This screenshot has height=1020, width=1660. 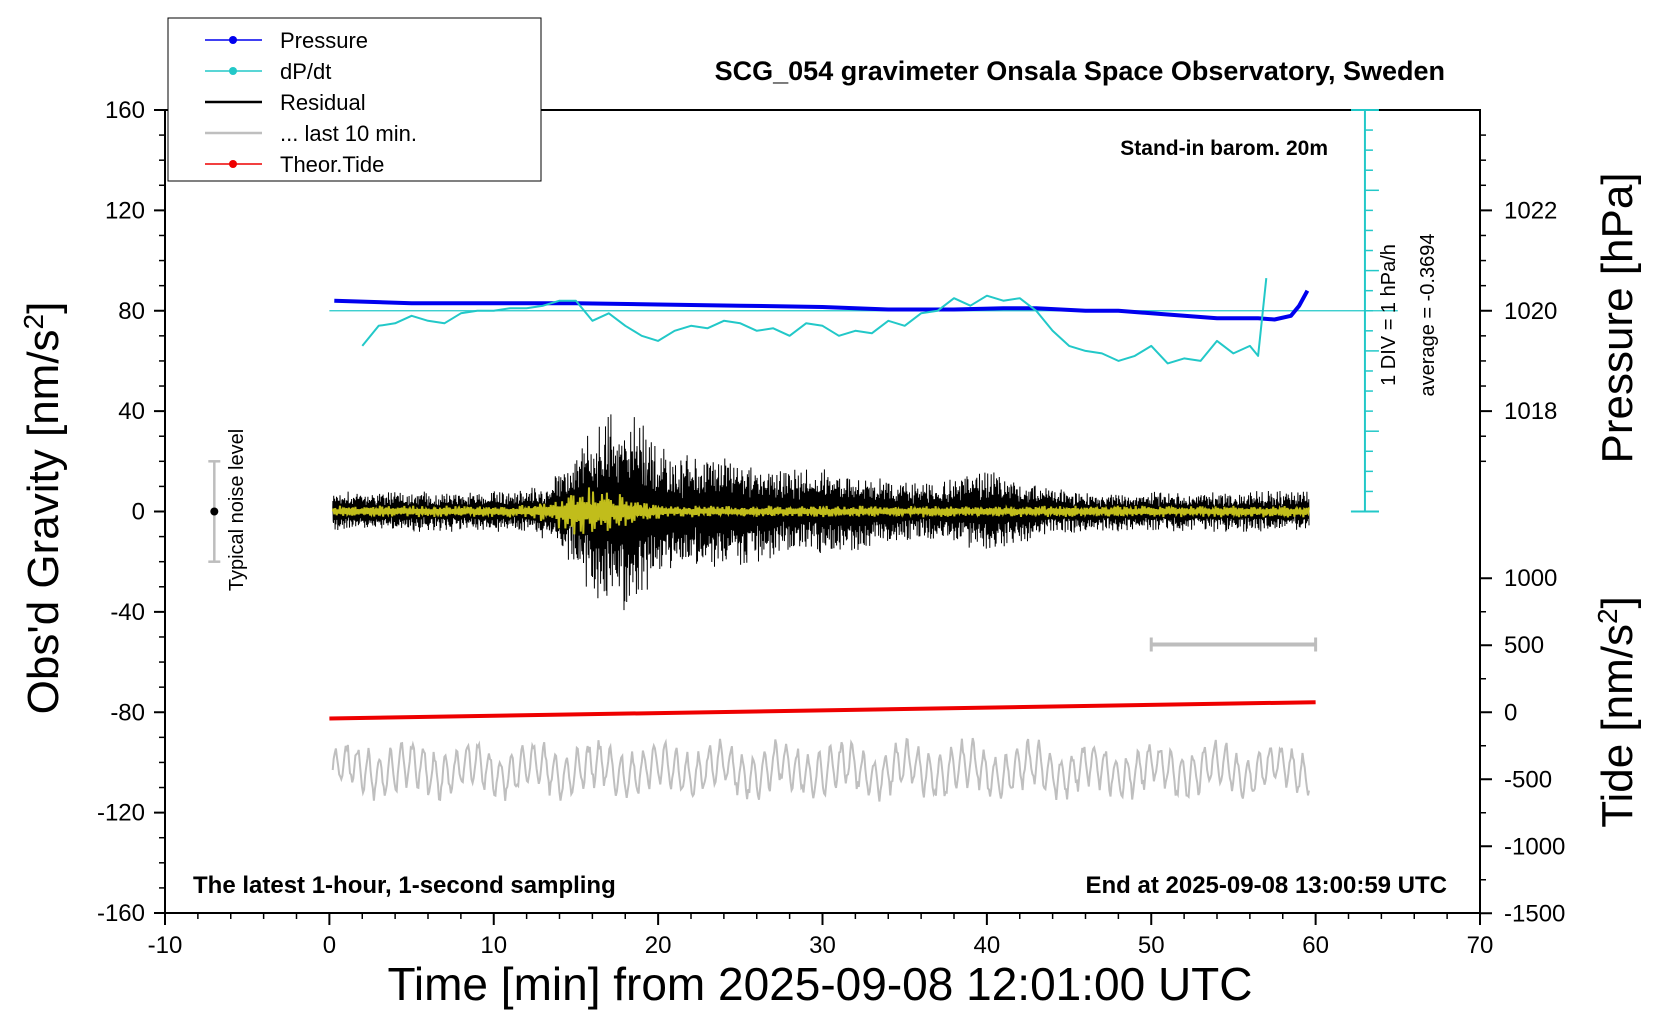 What do you see at coordinates (822, 945) in the screenshot?
I see `x-tick-label: 30` at bounding box center [822, 945].